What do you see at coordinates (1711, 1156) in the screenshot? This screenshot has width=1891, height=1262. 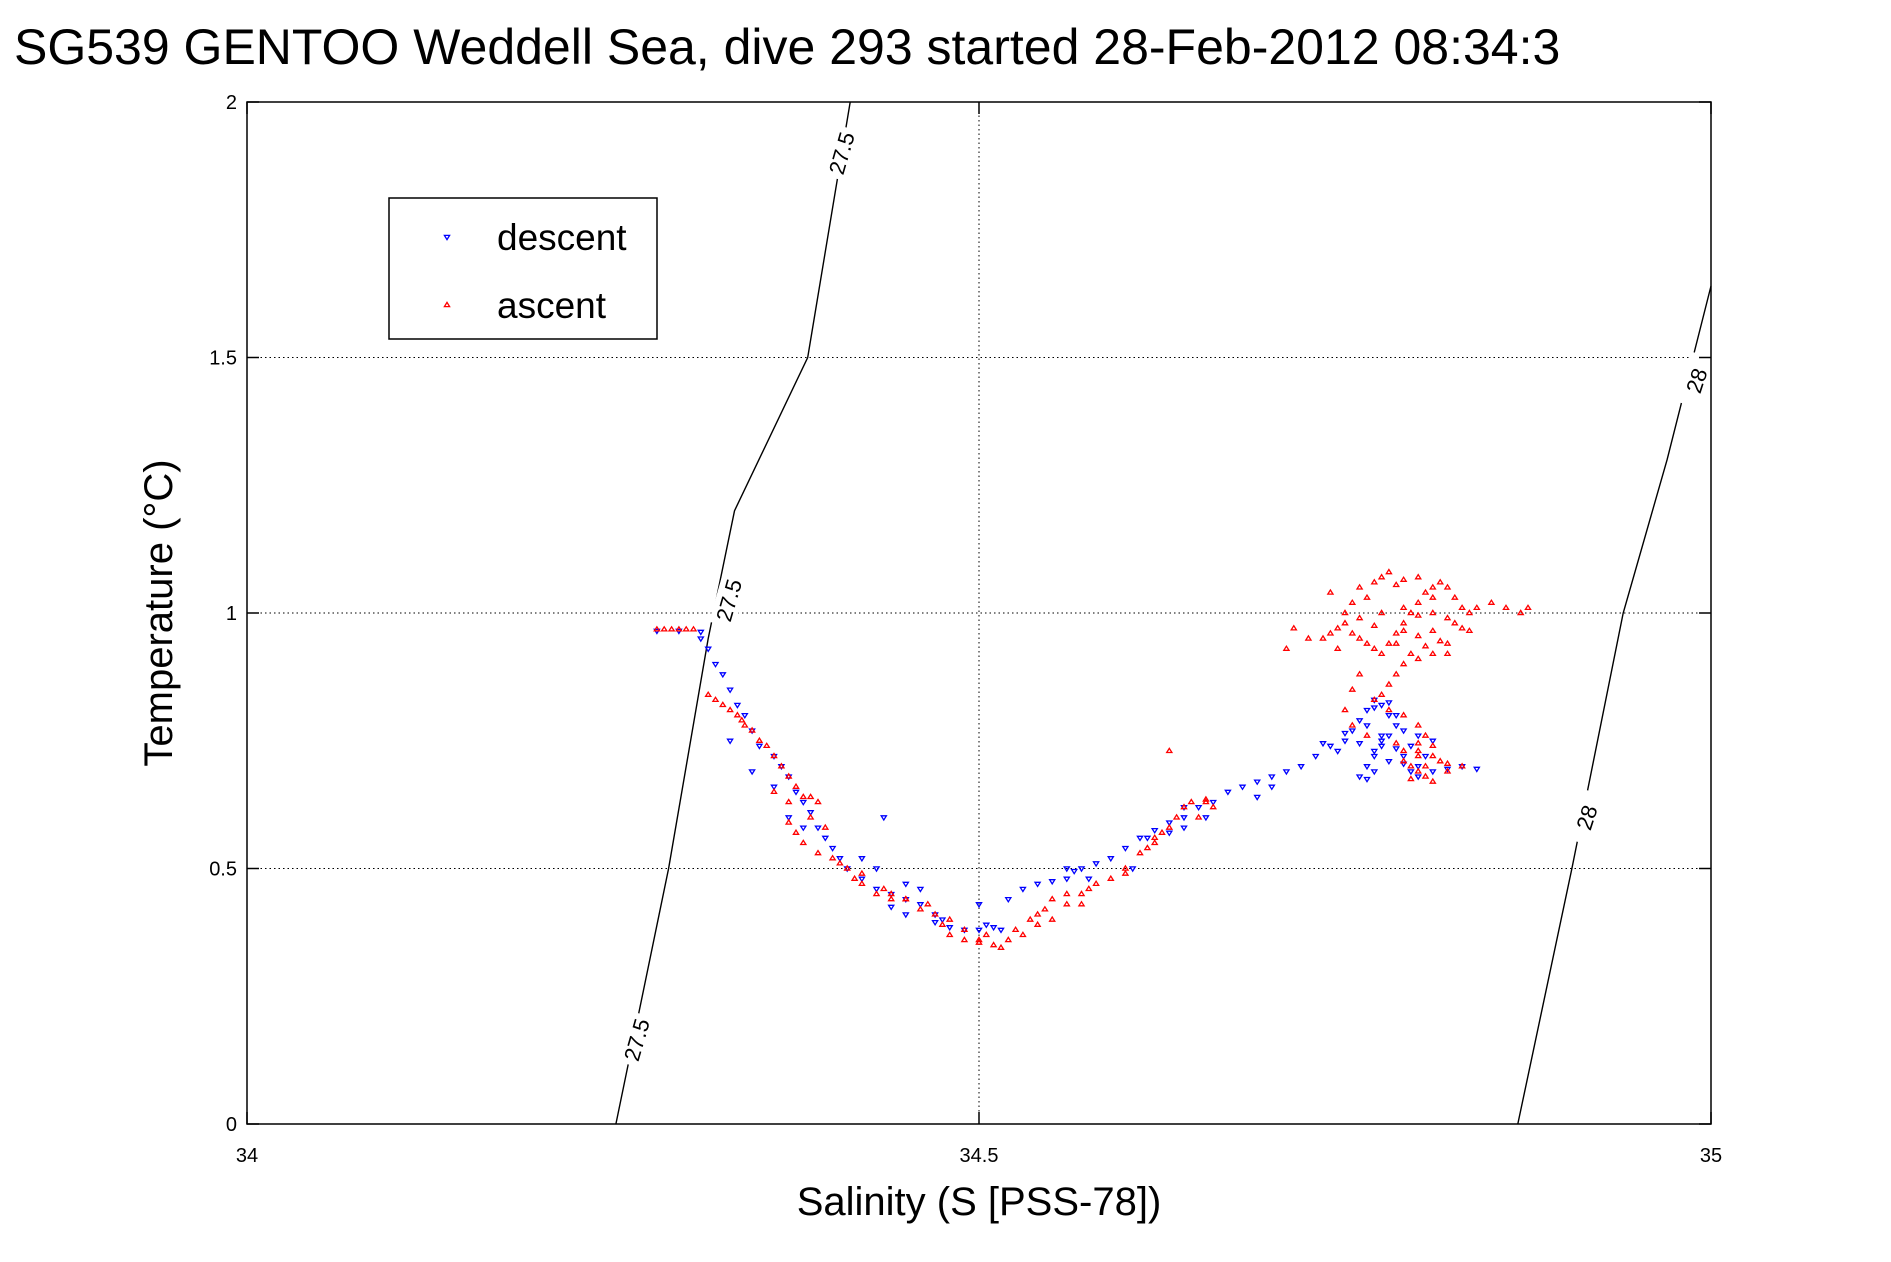 I see `x-tick-label: 35` at bounding box center [1711, 1156].